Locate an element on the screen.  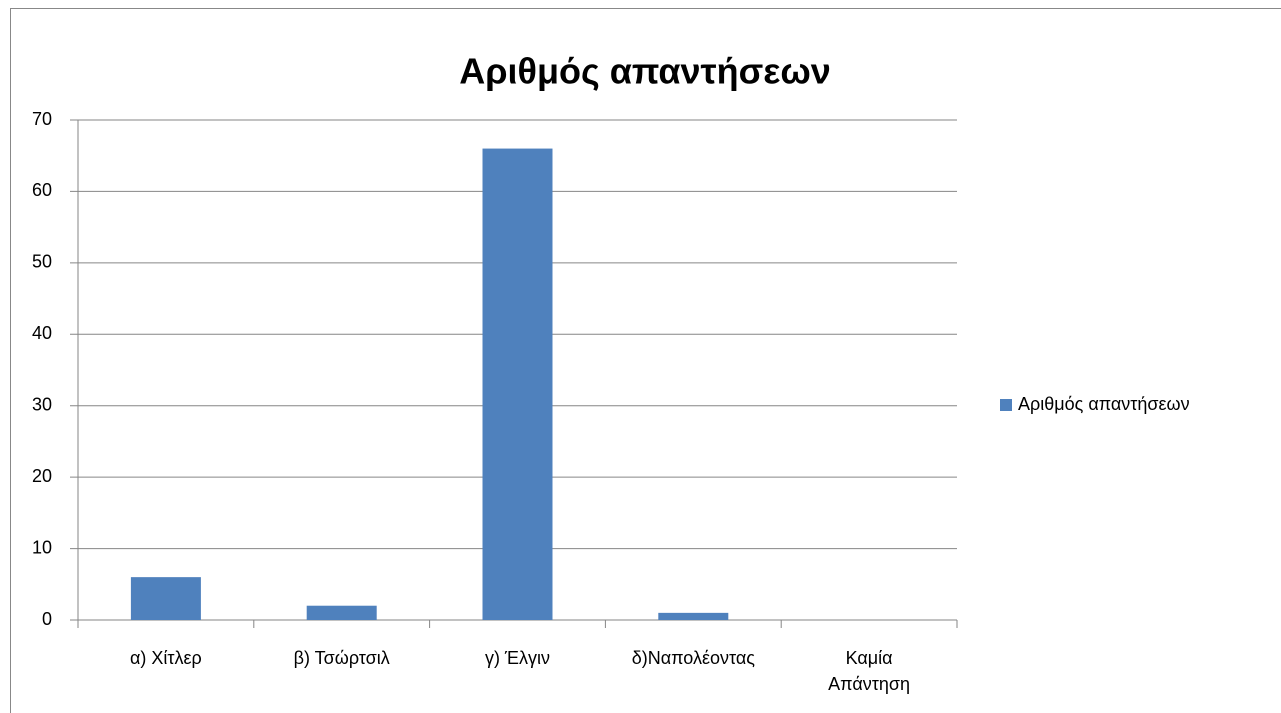
x-tick-label: Καμία Απάντηση is located at coordinates (869, 671).